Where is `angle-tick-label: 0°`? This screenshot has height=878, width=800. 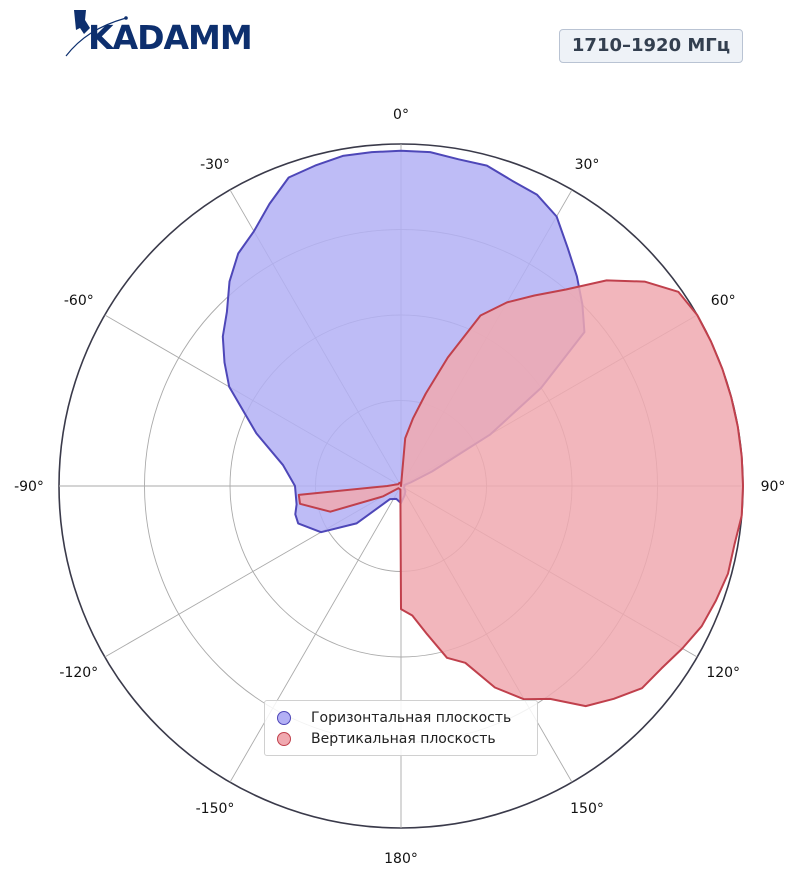 angle-tick-label: 0° is located at coordinates (401, 115).